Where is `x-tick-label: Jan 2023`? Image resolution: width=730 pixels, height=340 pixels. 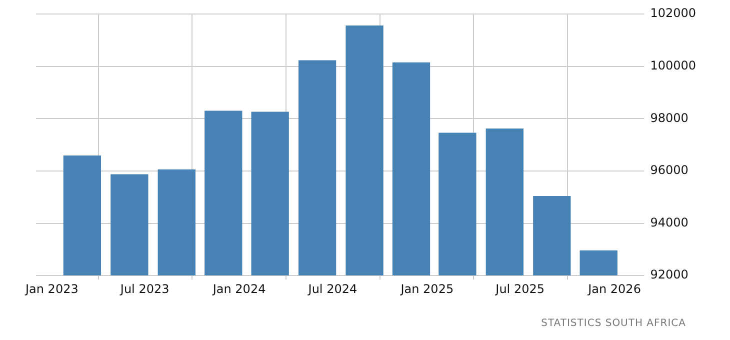
x-tick-label: Jan 2023 is located at coordinates (51, 289).